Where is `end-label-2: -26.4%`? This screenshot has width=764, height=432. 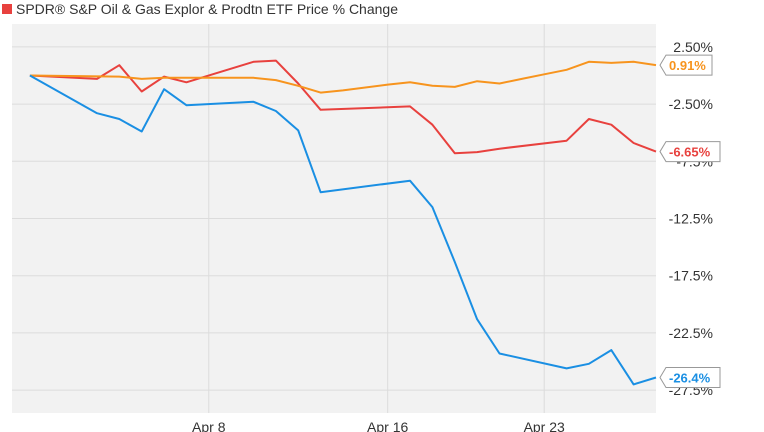
end-label-2: -26.4% is located at coordinates (690, 378).